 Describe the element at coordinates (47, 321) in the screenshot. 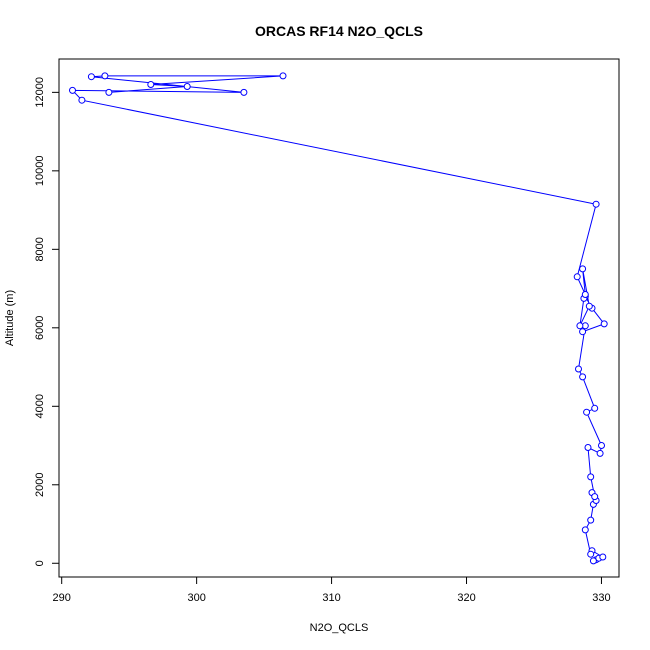

I see `y-axis: 0 2000 4000 6000 8000 10000 12000` at that location.